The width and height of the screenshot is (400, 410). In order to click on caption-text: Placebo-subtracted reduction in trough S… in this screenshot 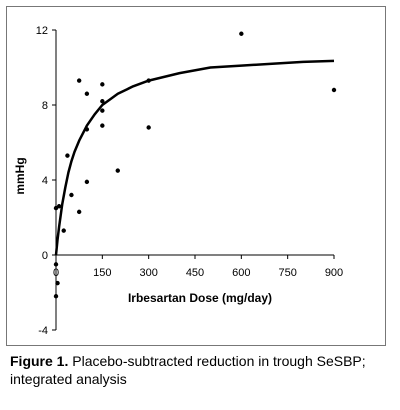, I will do `click(188, 370)`.